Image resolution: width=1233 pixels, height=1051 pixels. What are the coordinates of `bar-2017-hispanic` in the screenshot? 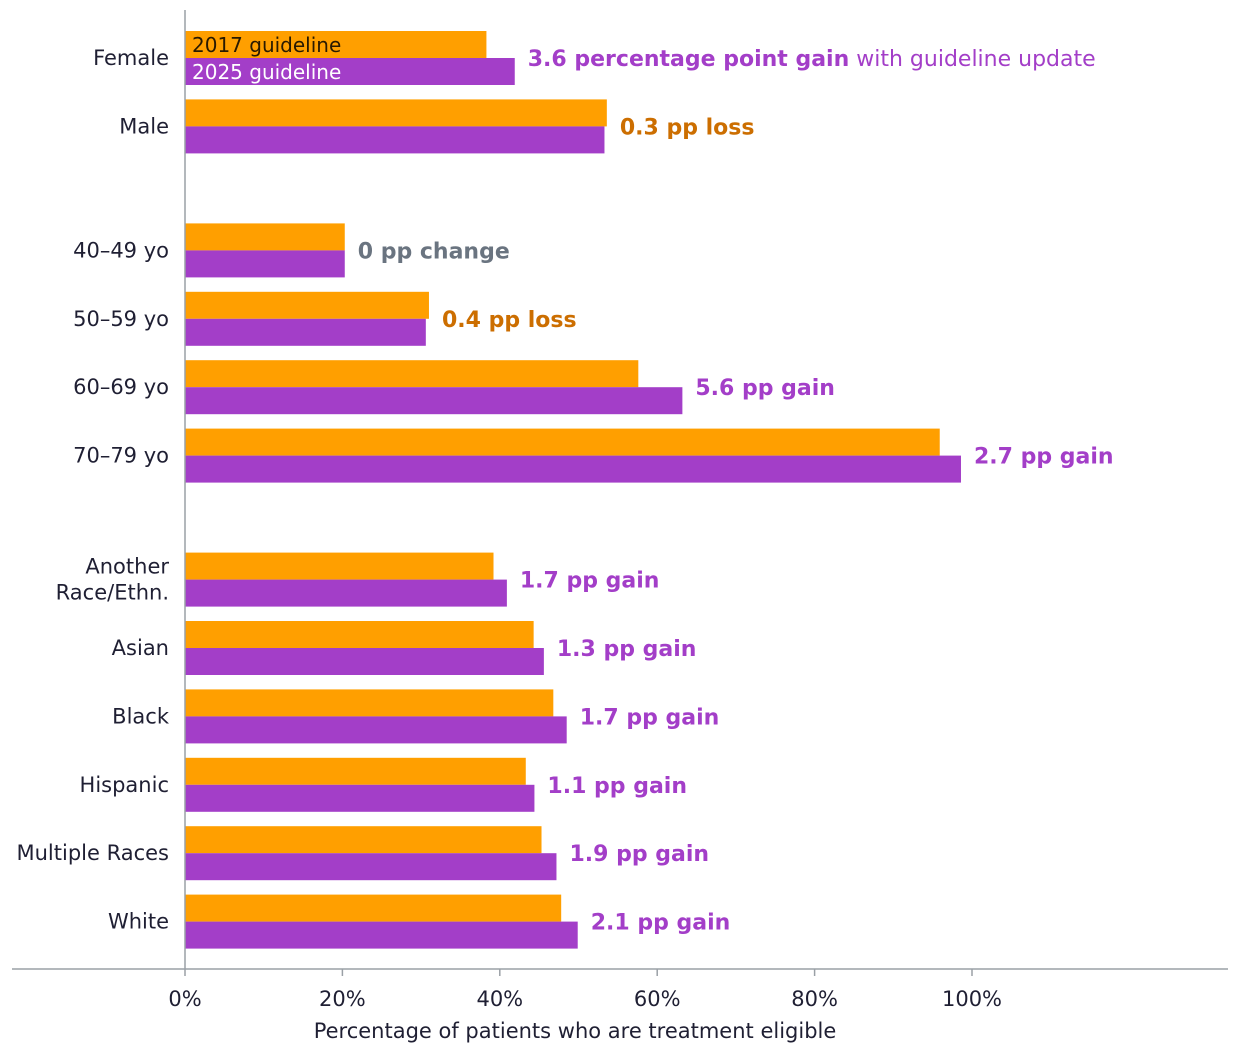 It's located at (355, 771).